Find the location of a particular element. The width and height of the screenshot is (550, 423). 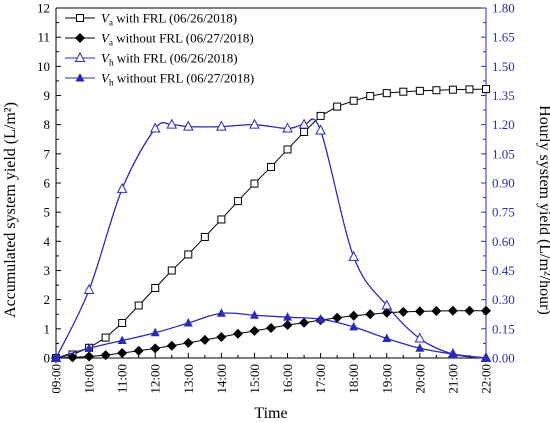

right-y-tick-label: 1.05 is located at coordinates (503, 153).